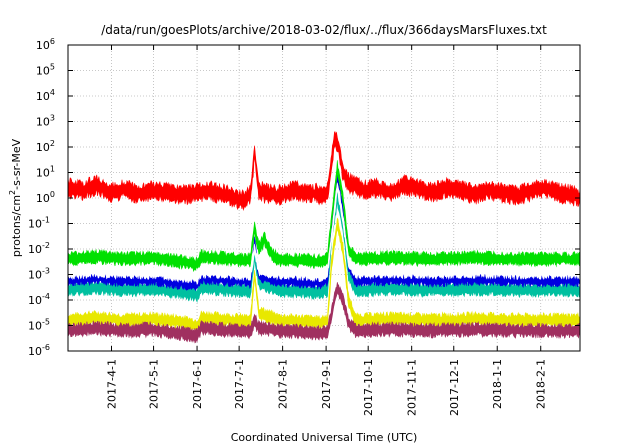  I want to click on y-tick-label: 10⁻², so click(39, 248).